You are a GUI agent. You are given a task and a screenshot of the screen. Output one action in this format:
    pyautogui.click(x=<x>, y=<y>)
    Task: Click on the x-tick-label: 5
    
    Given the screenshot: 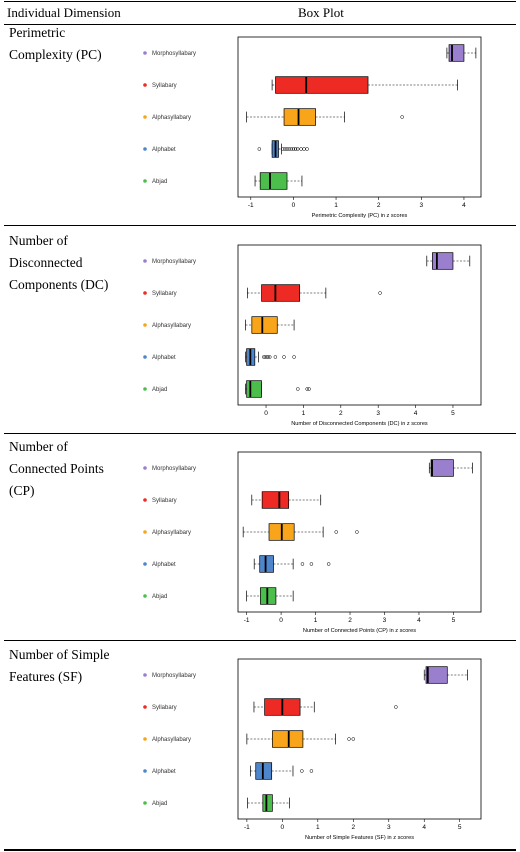 What is the action you would take?
    pyautogui.click(x=453, y=413)
    